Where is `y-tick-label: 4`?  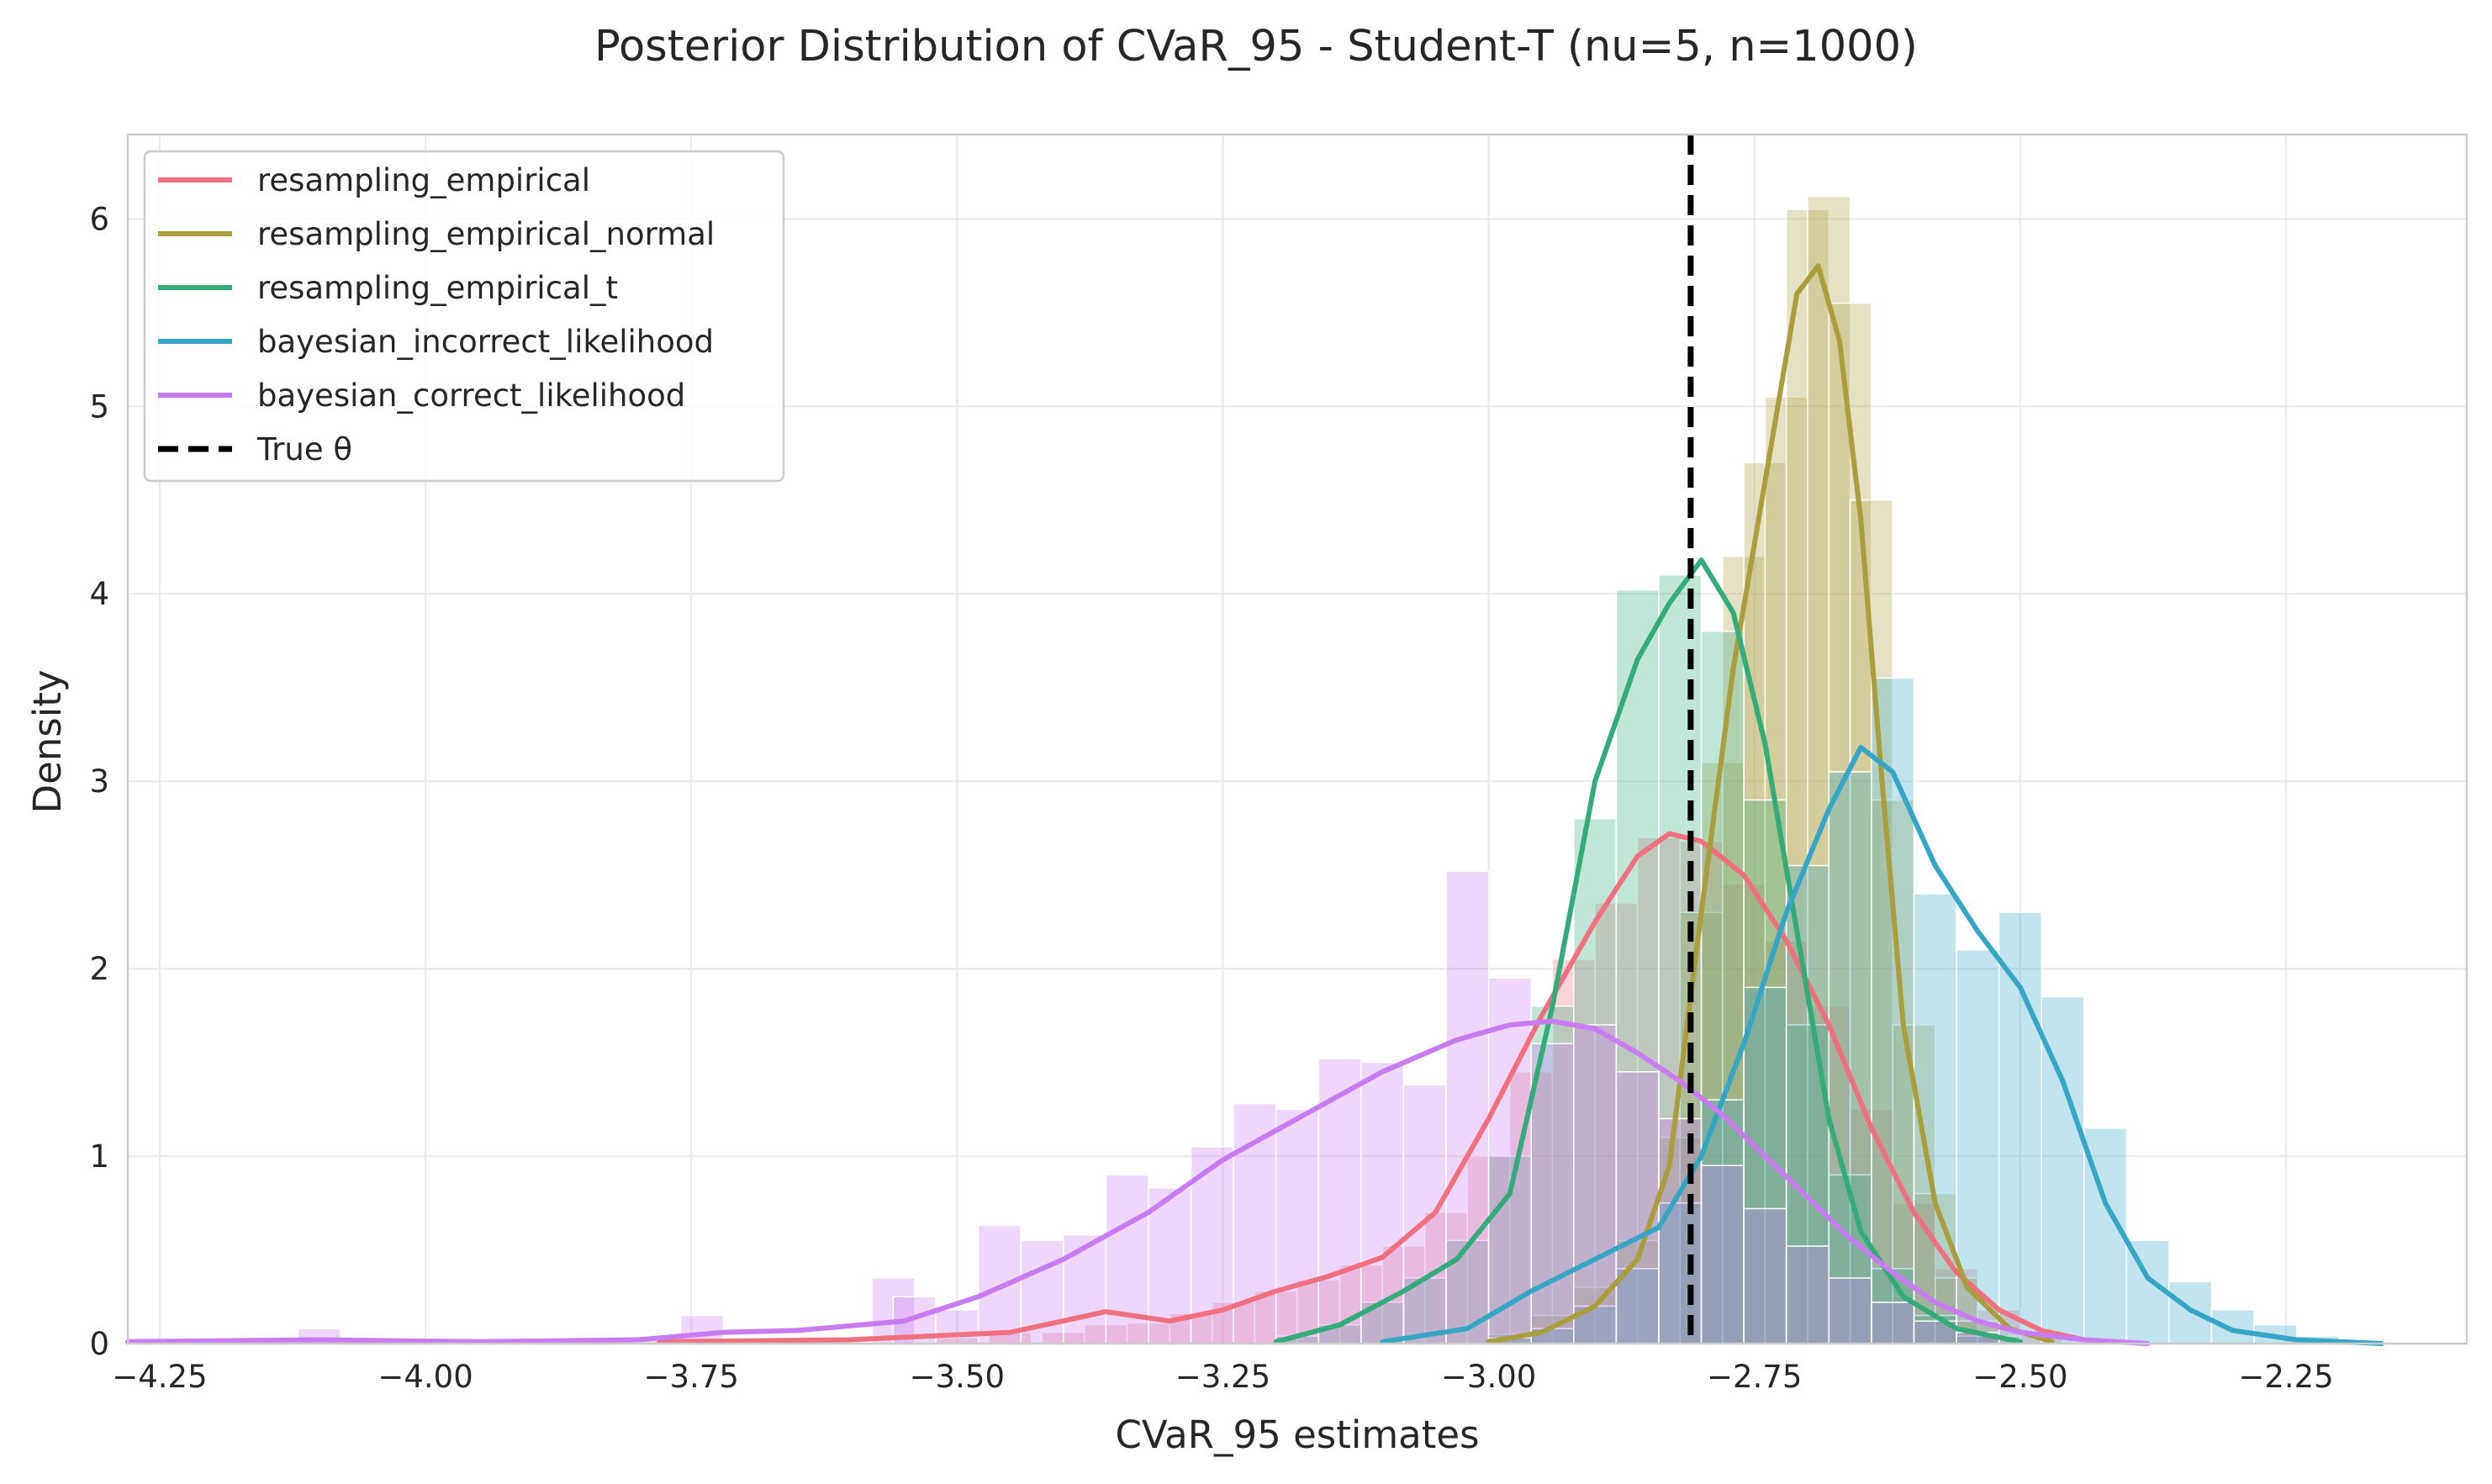
y-tick-label: 4 is located at coordinates (99, 594).